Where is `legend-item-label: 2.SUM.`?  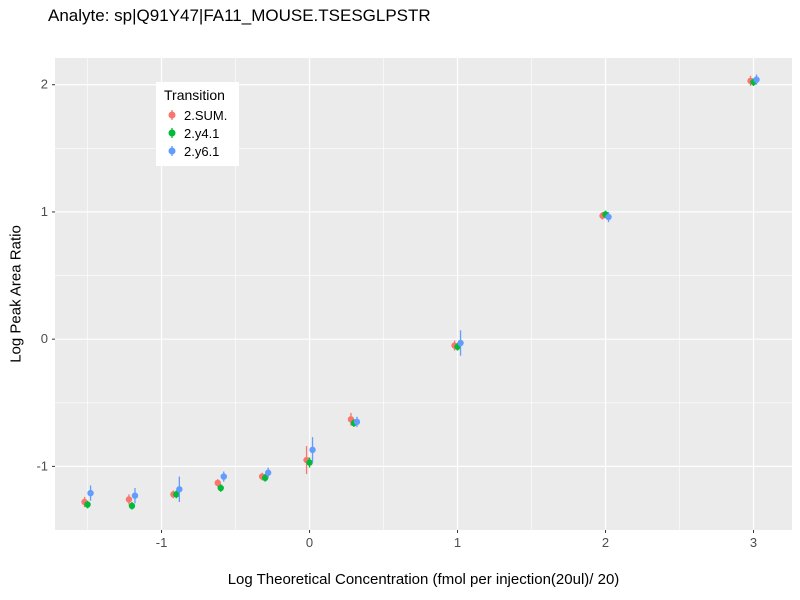
legend-item-label: 2.SUM. is located at coordinates (206, 115).